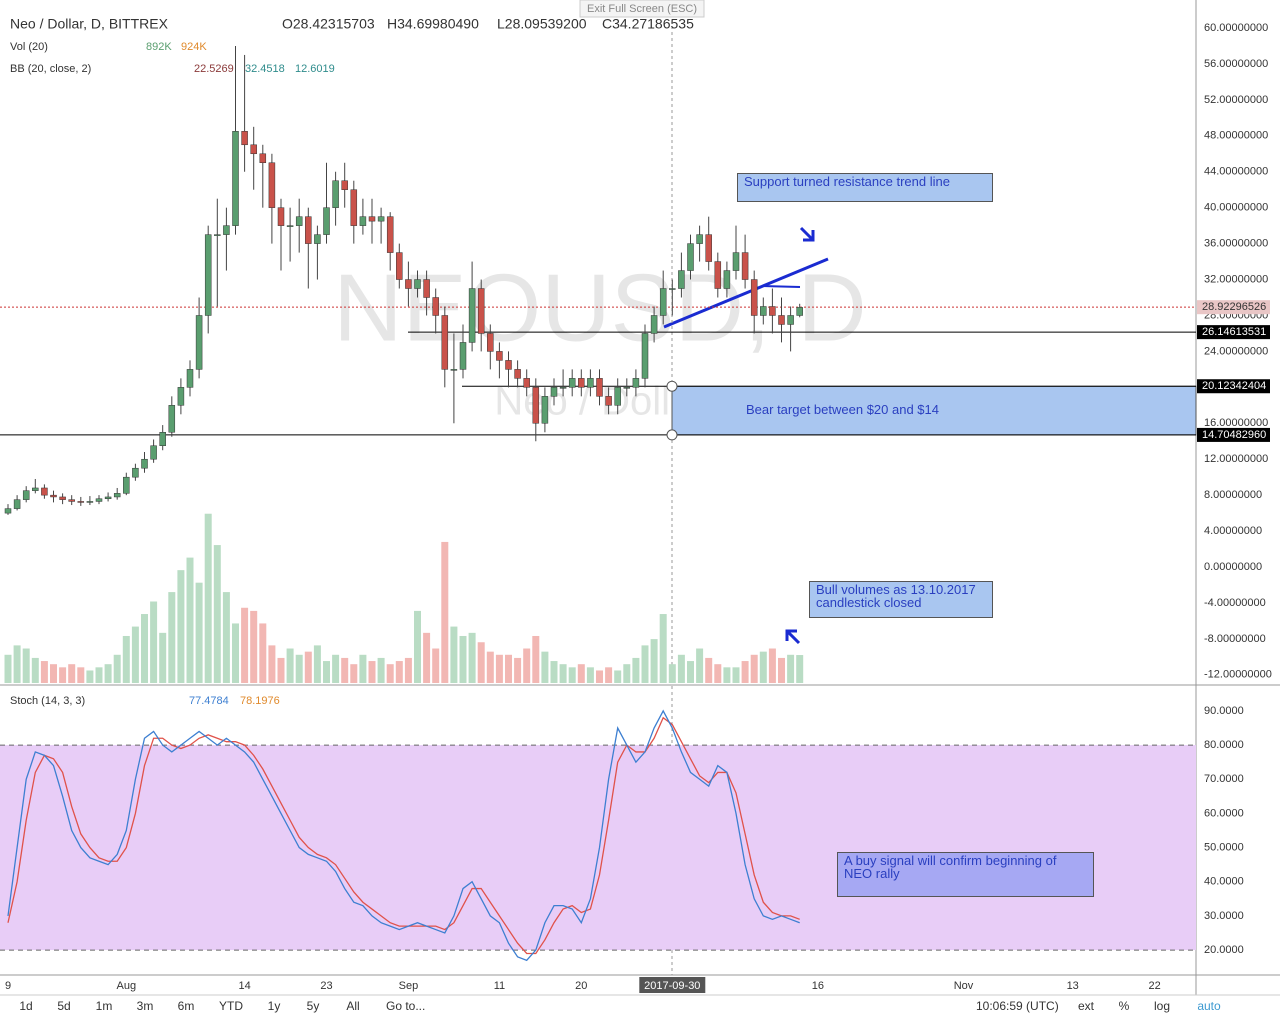 The image size is (1280, 1024). What do you see at coordinates (194, 47) in the screenshot?
I see `volume-value: 924K` at bounding box center [194, 47].